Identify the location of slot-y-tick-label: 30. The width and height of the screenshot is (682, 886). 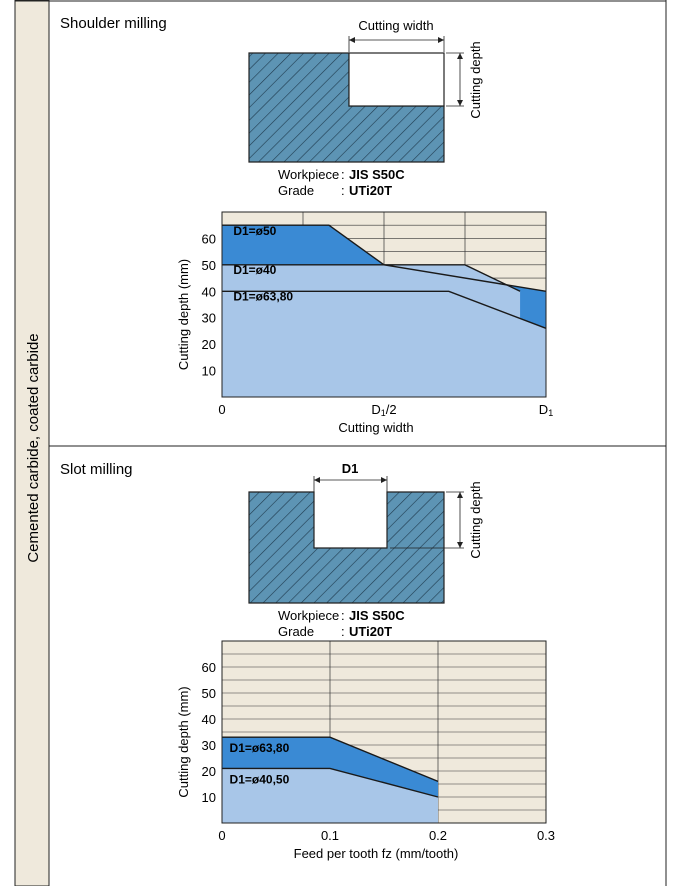
(209, 745).